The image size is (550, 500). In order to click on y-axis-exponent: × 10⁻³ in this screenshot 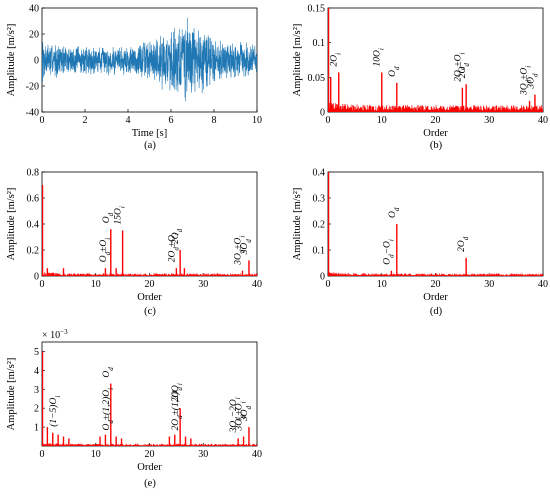, I will do `click(55, 334)`.